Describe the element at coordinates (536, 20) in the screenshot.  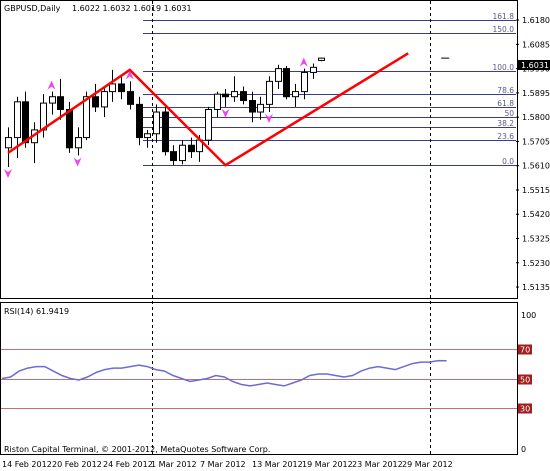
I see `y-tick-label: 1.6180` at that location.